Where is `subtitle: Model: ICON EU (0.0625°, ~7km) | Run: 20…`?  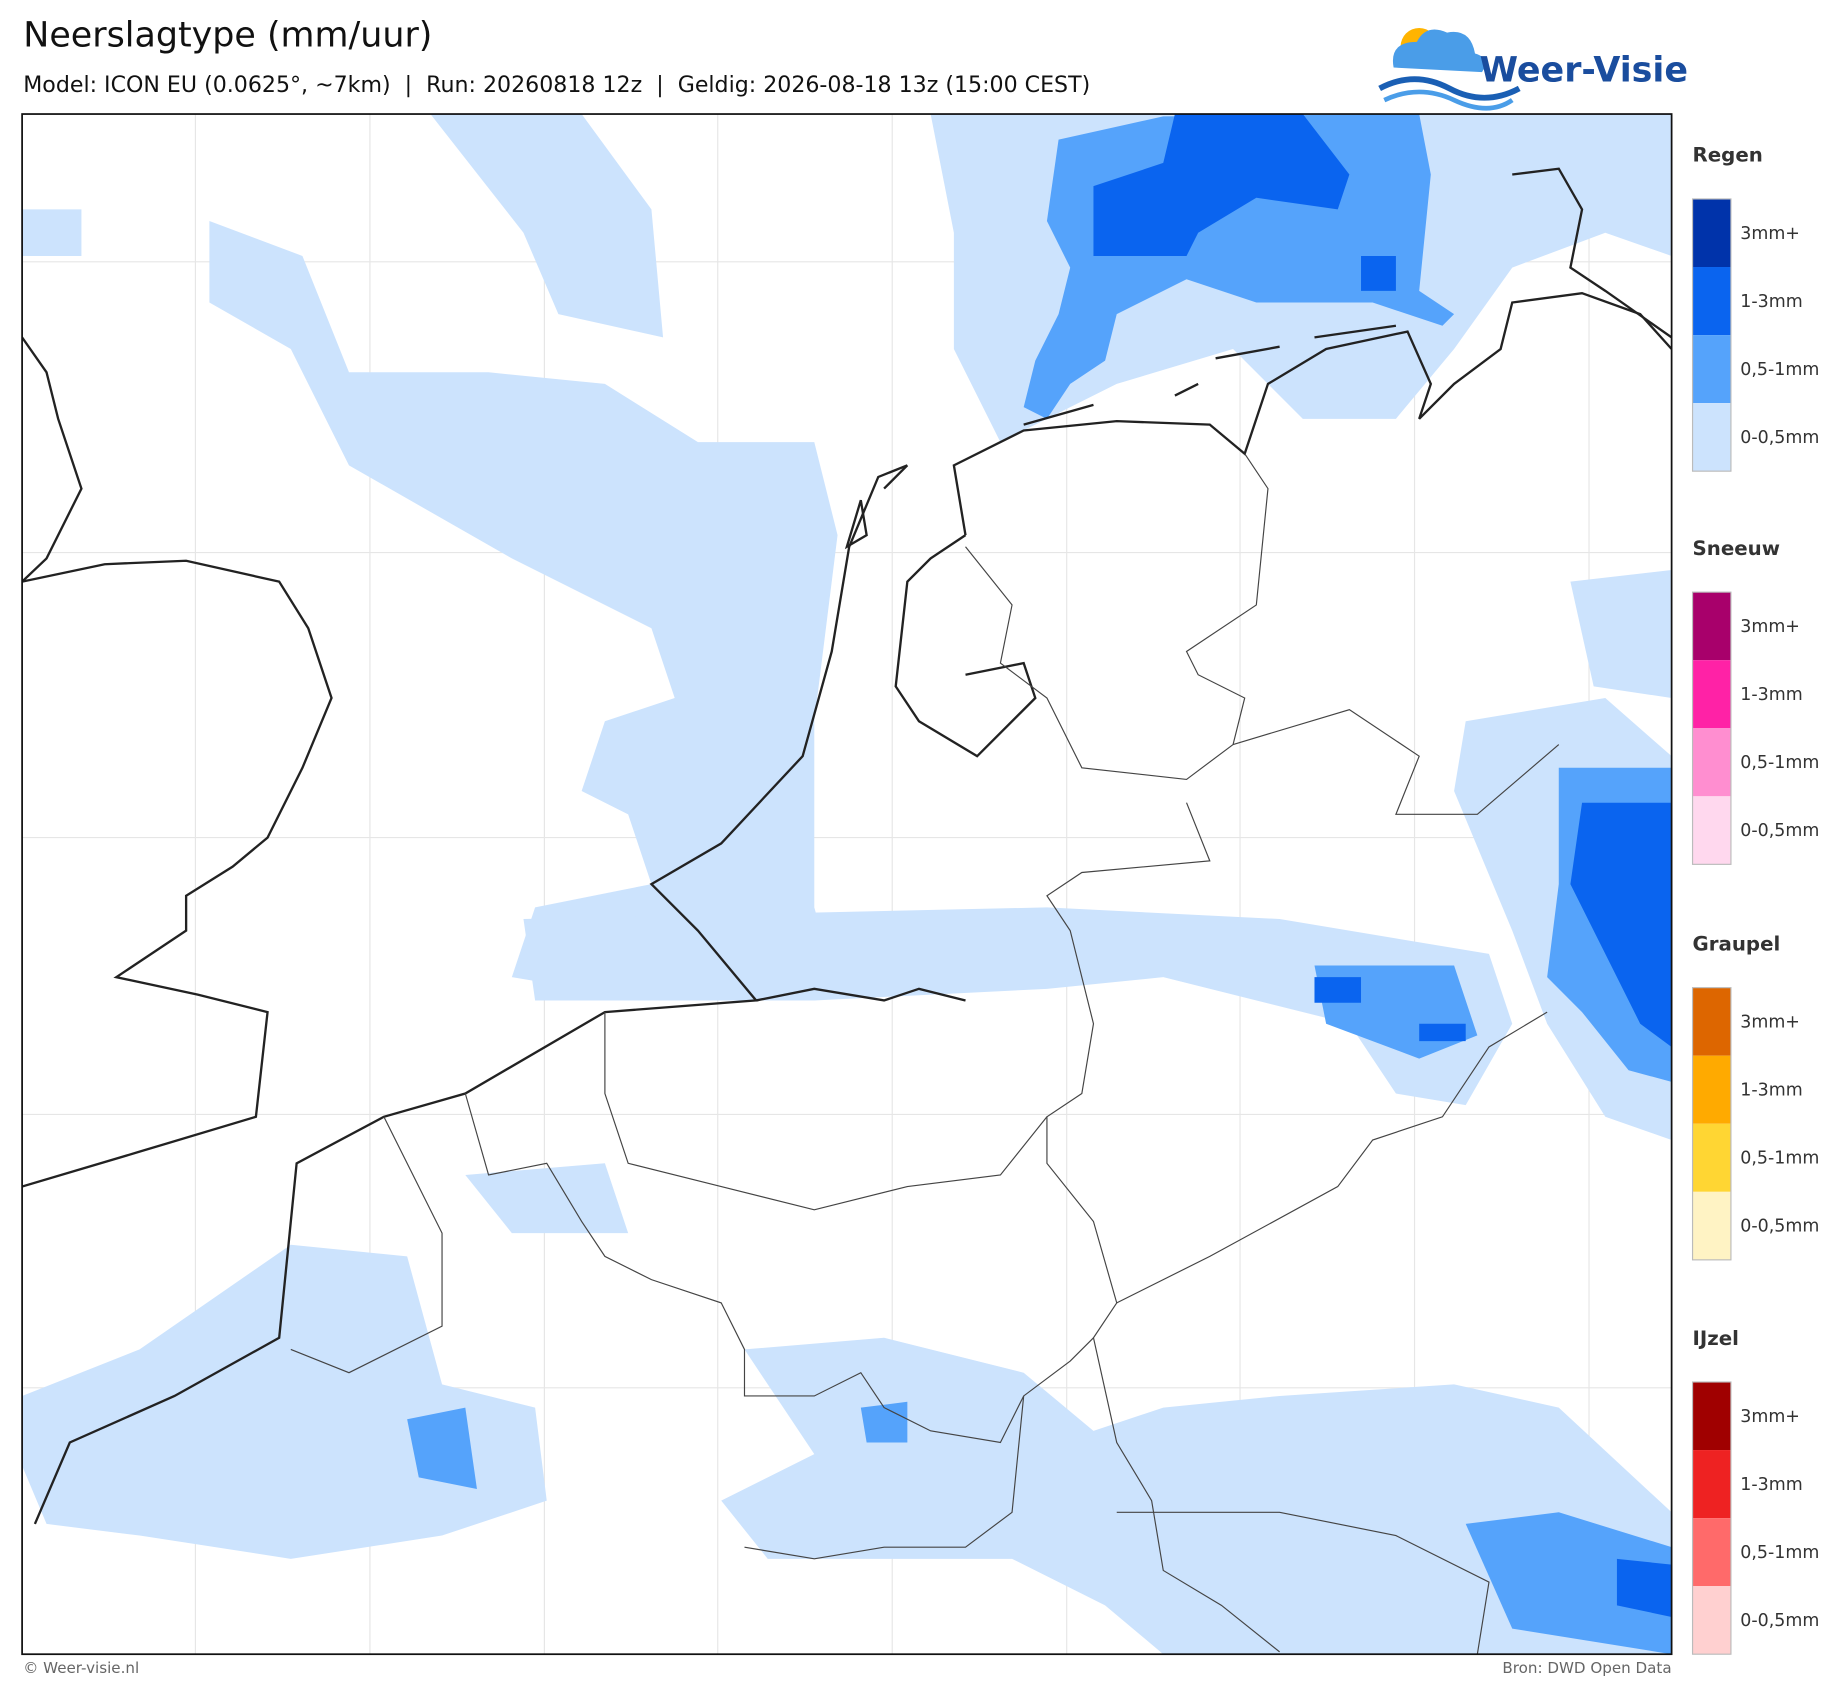 subtitle: Model: ICON EU (0.0625°, ~7km) | Run: 20… is located at coordinates (556, 85).